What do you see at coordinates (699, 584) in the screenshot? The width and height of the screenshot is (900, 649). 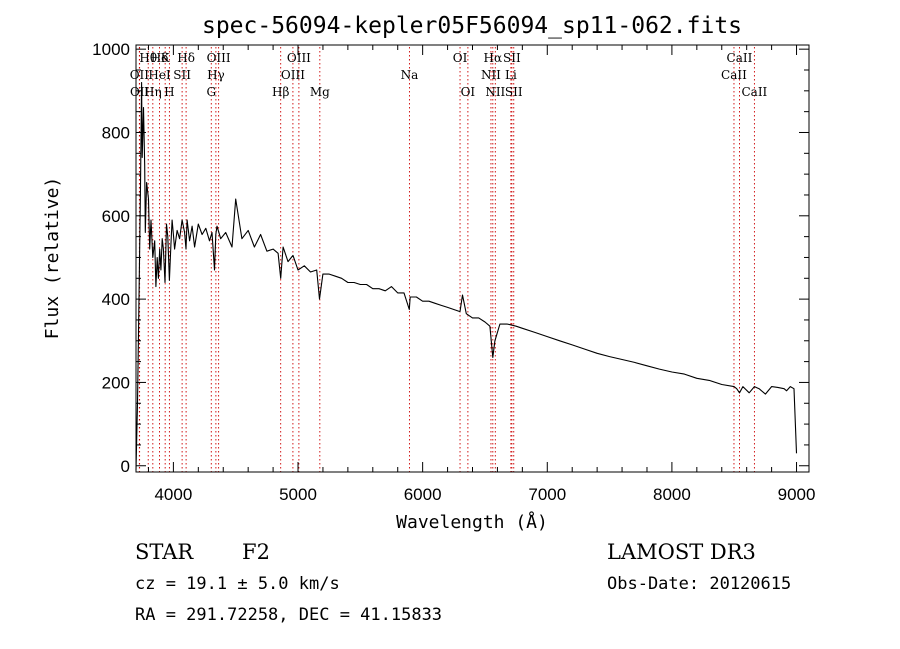 I see `observation-date: Obs-Date: 20120615` at bounding box center [699, 584].